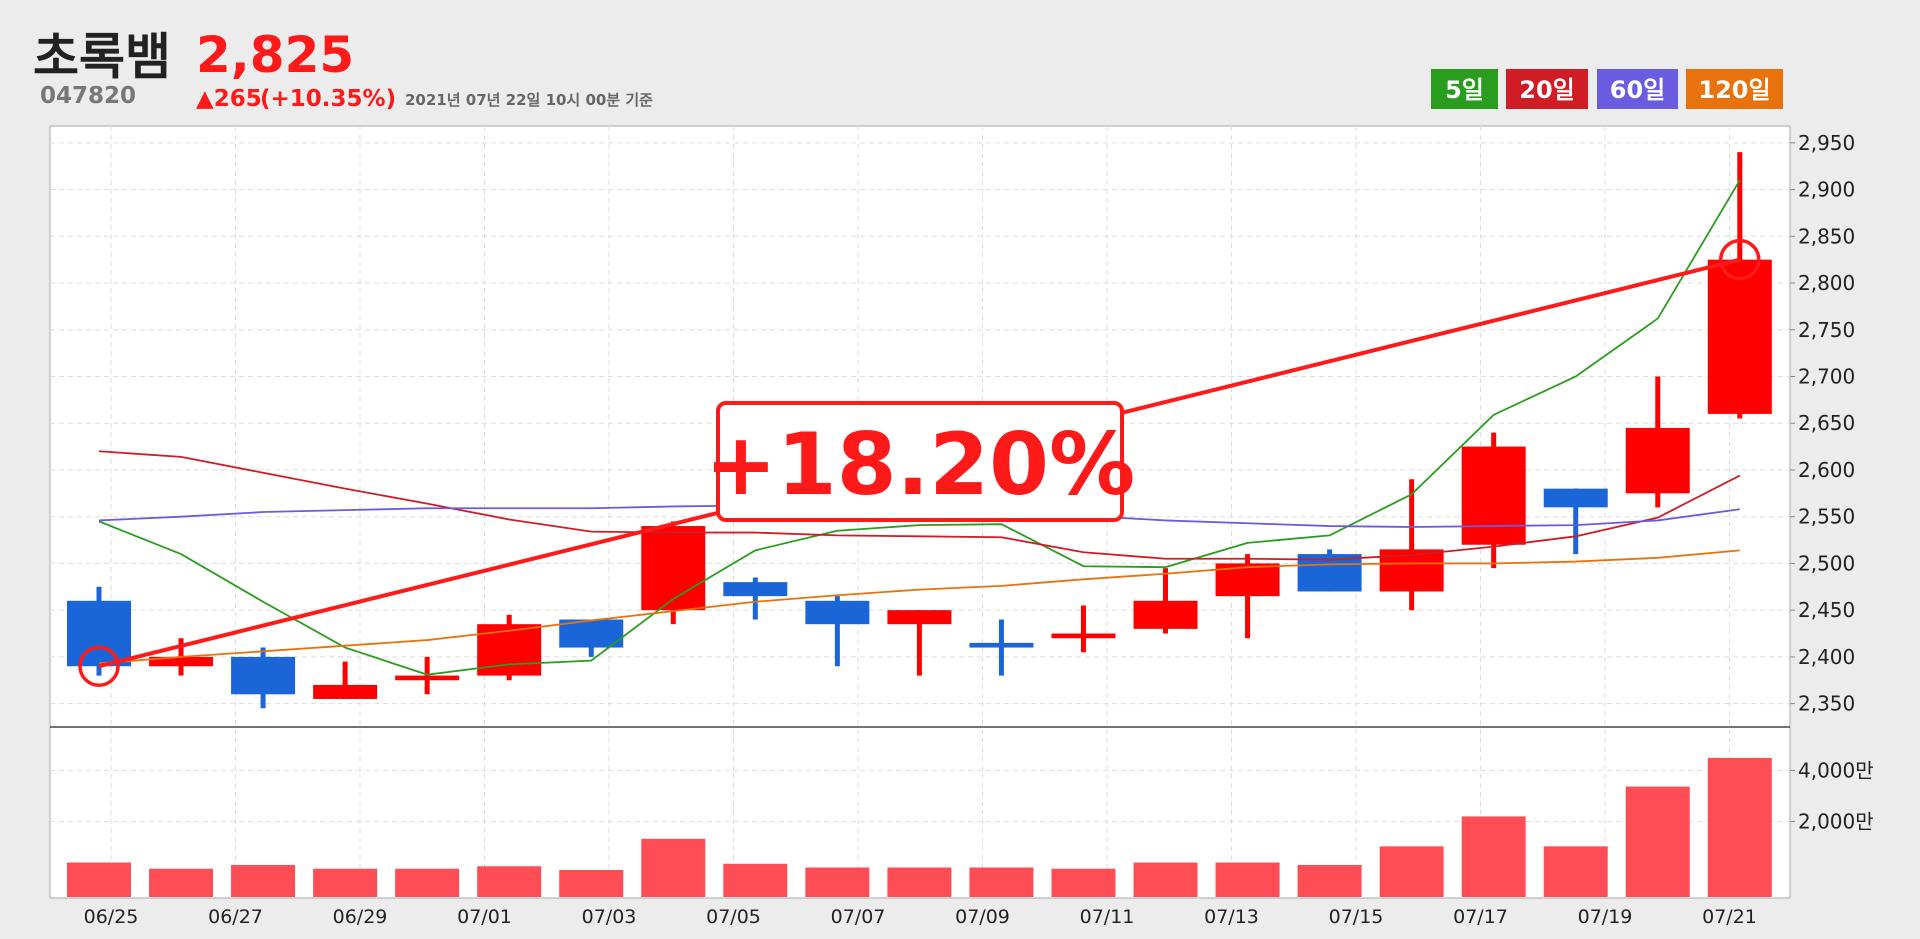 The height and width of the screenshot is (939, 1920). I want to click on timestamp: 2021년 07년 22일 10시 00분 기준, so click(529, 100).